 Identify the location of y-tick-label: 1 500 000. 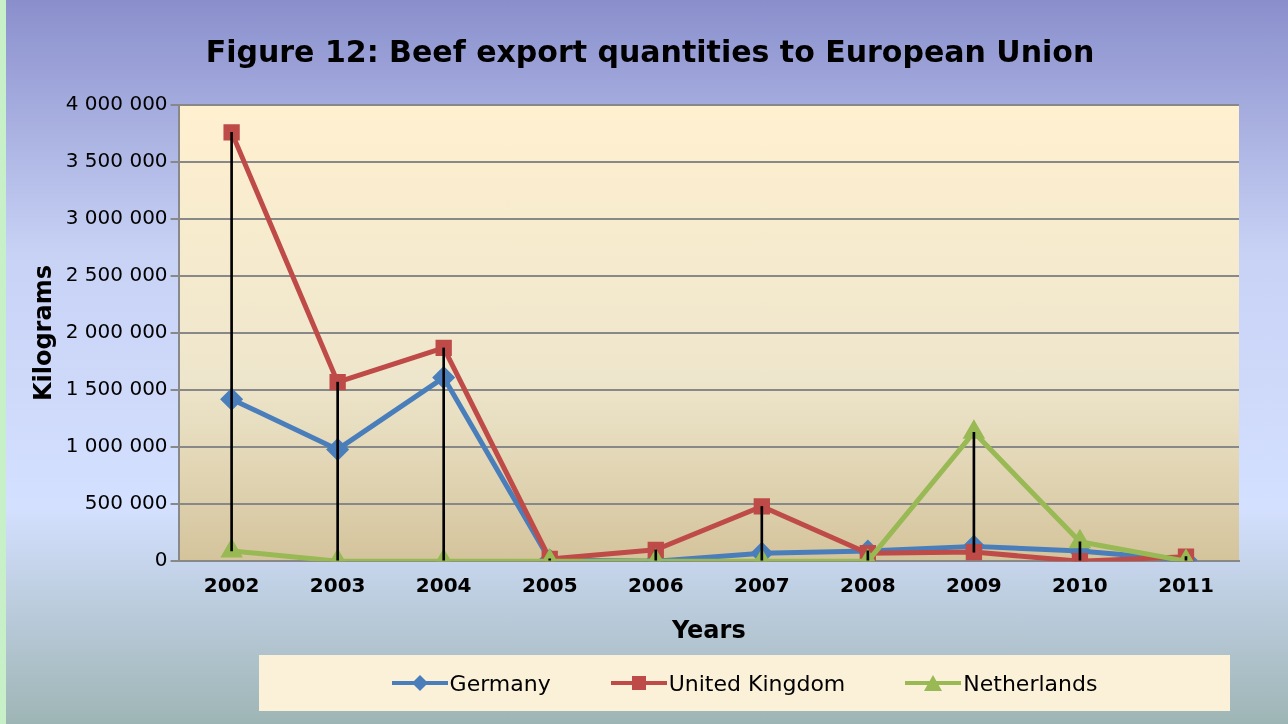
(116, 388).